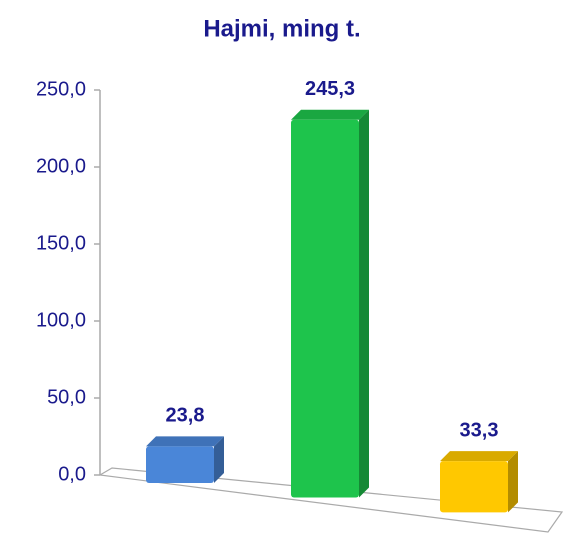  Describe the element at coordinates (281, 28) in the screenshot. I see `chart-title: Hajmi, ming t.` at that location.